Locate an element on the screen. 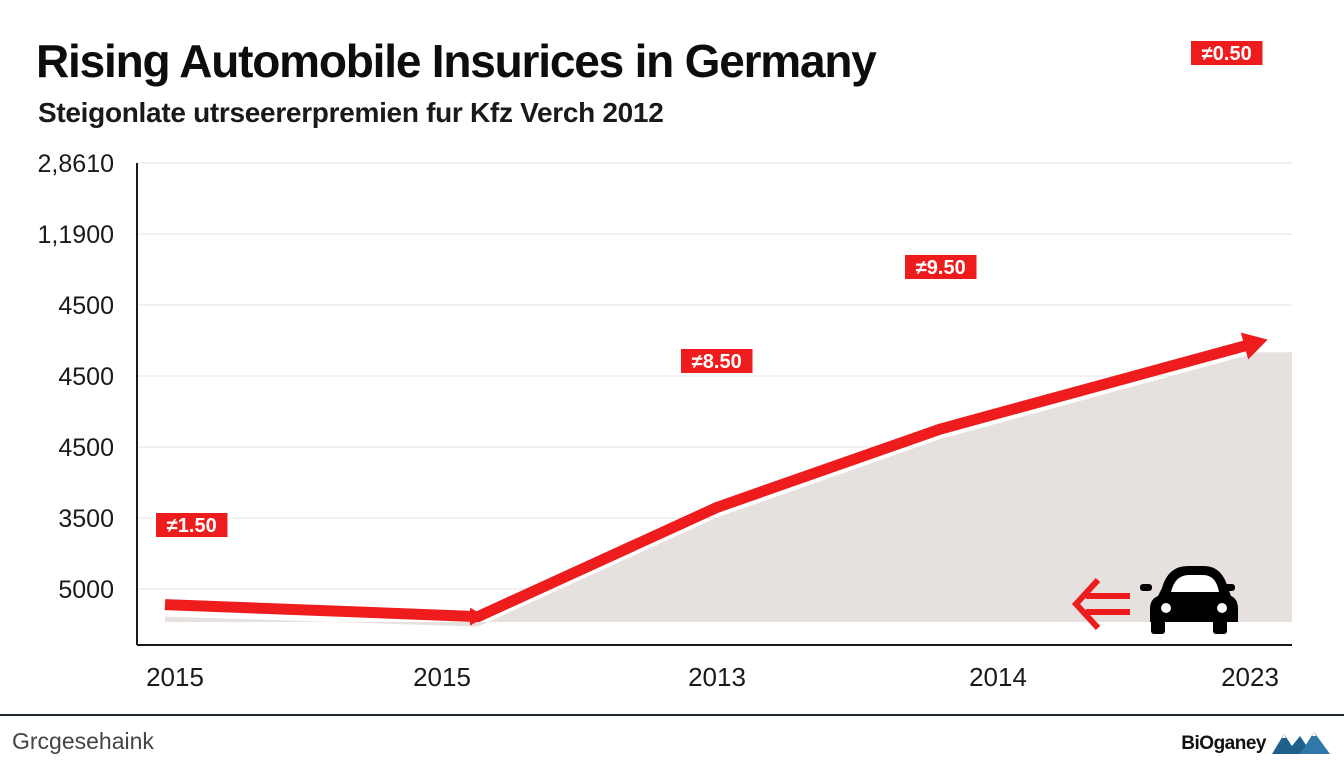 Image resolution: width=1344 pixels, height=768 pixels. y-tick-labels: 2,8610 1,1900 4500 4500 4500 3500 5000 is located at coordinates (76, 377).